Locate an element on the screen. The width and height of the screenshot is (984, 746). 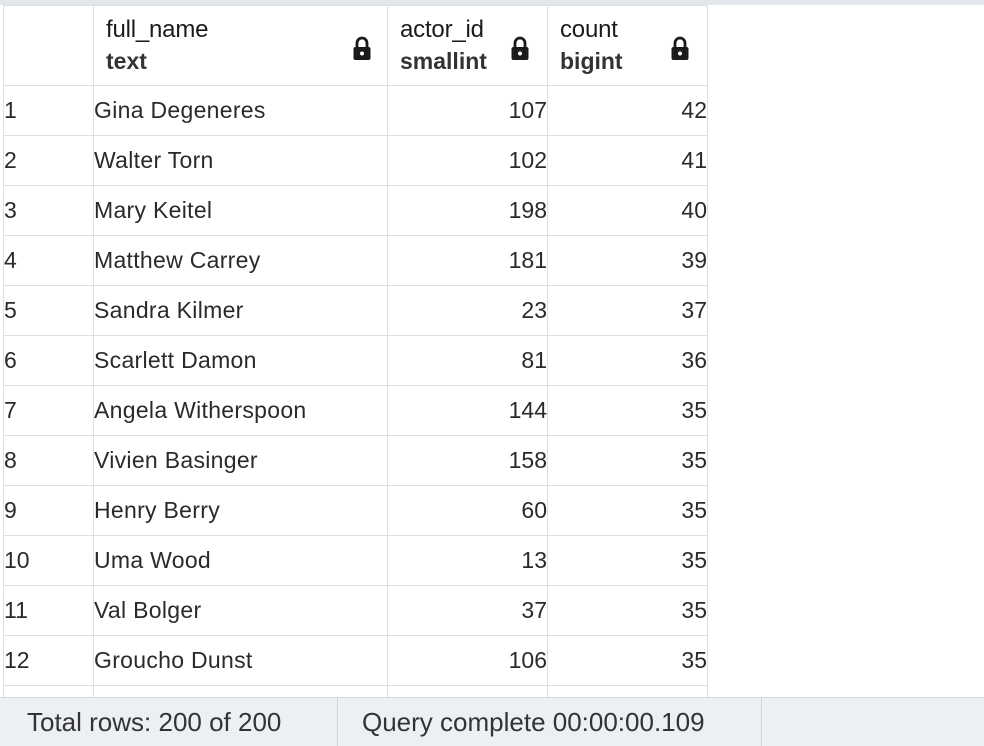
cell-full-name: Vivien Basinger is located at coordinates (240, 460).